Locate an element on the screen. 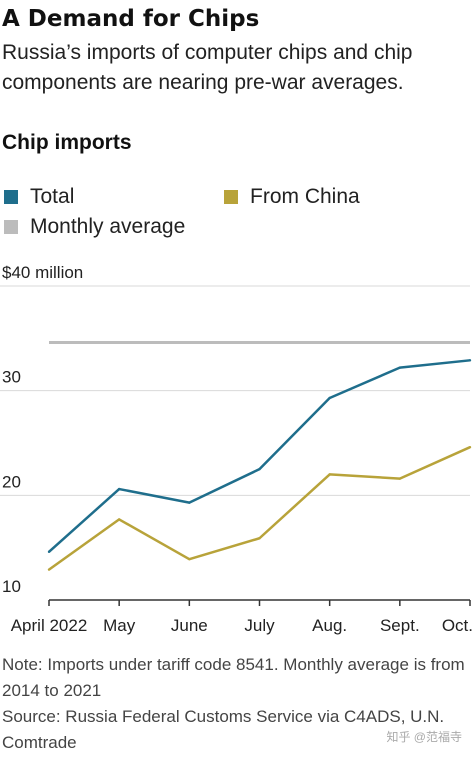 The width and height of the screenshot is (474, 758). legend-swatch-average is located at coordinates (11, 227).